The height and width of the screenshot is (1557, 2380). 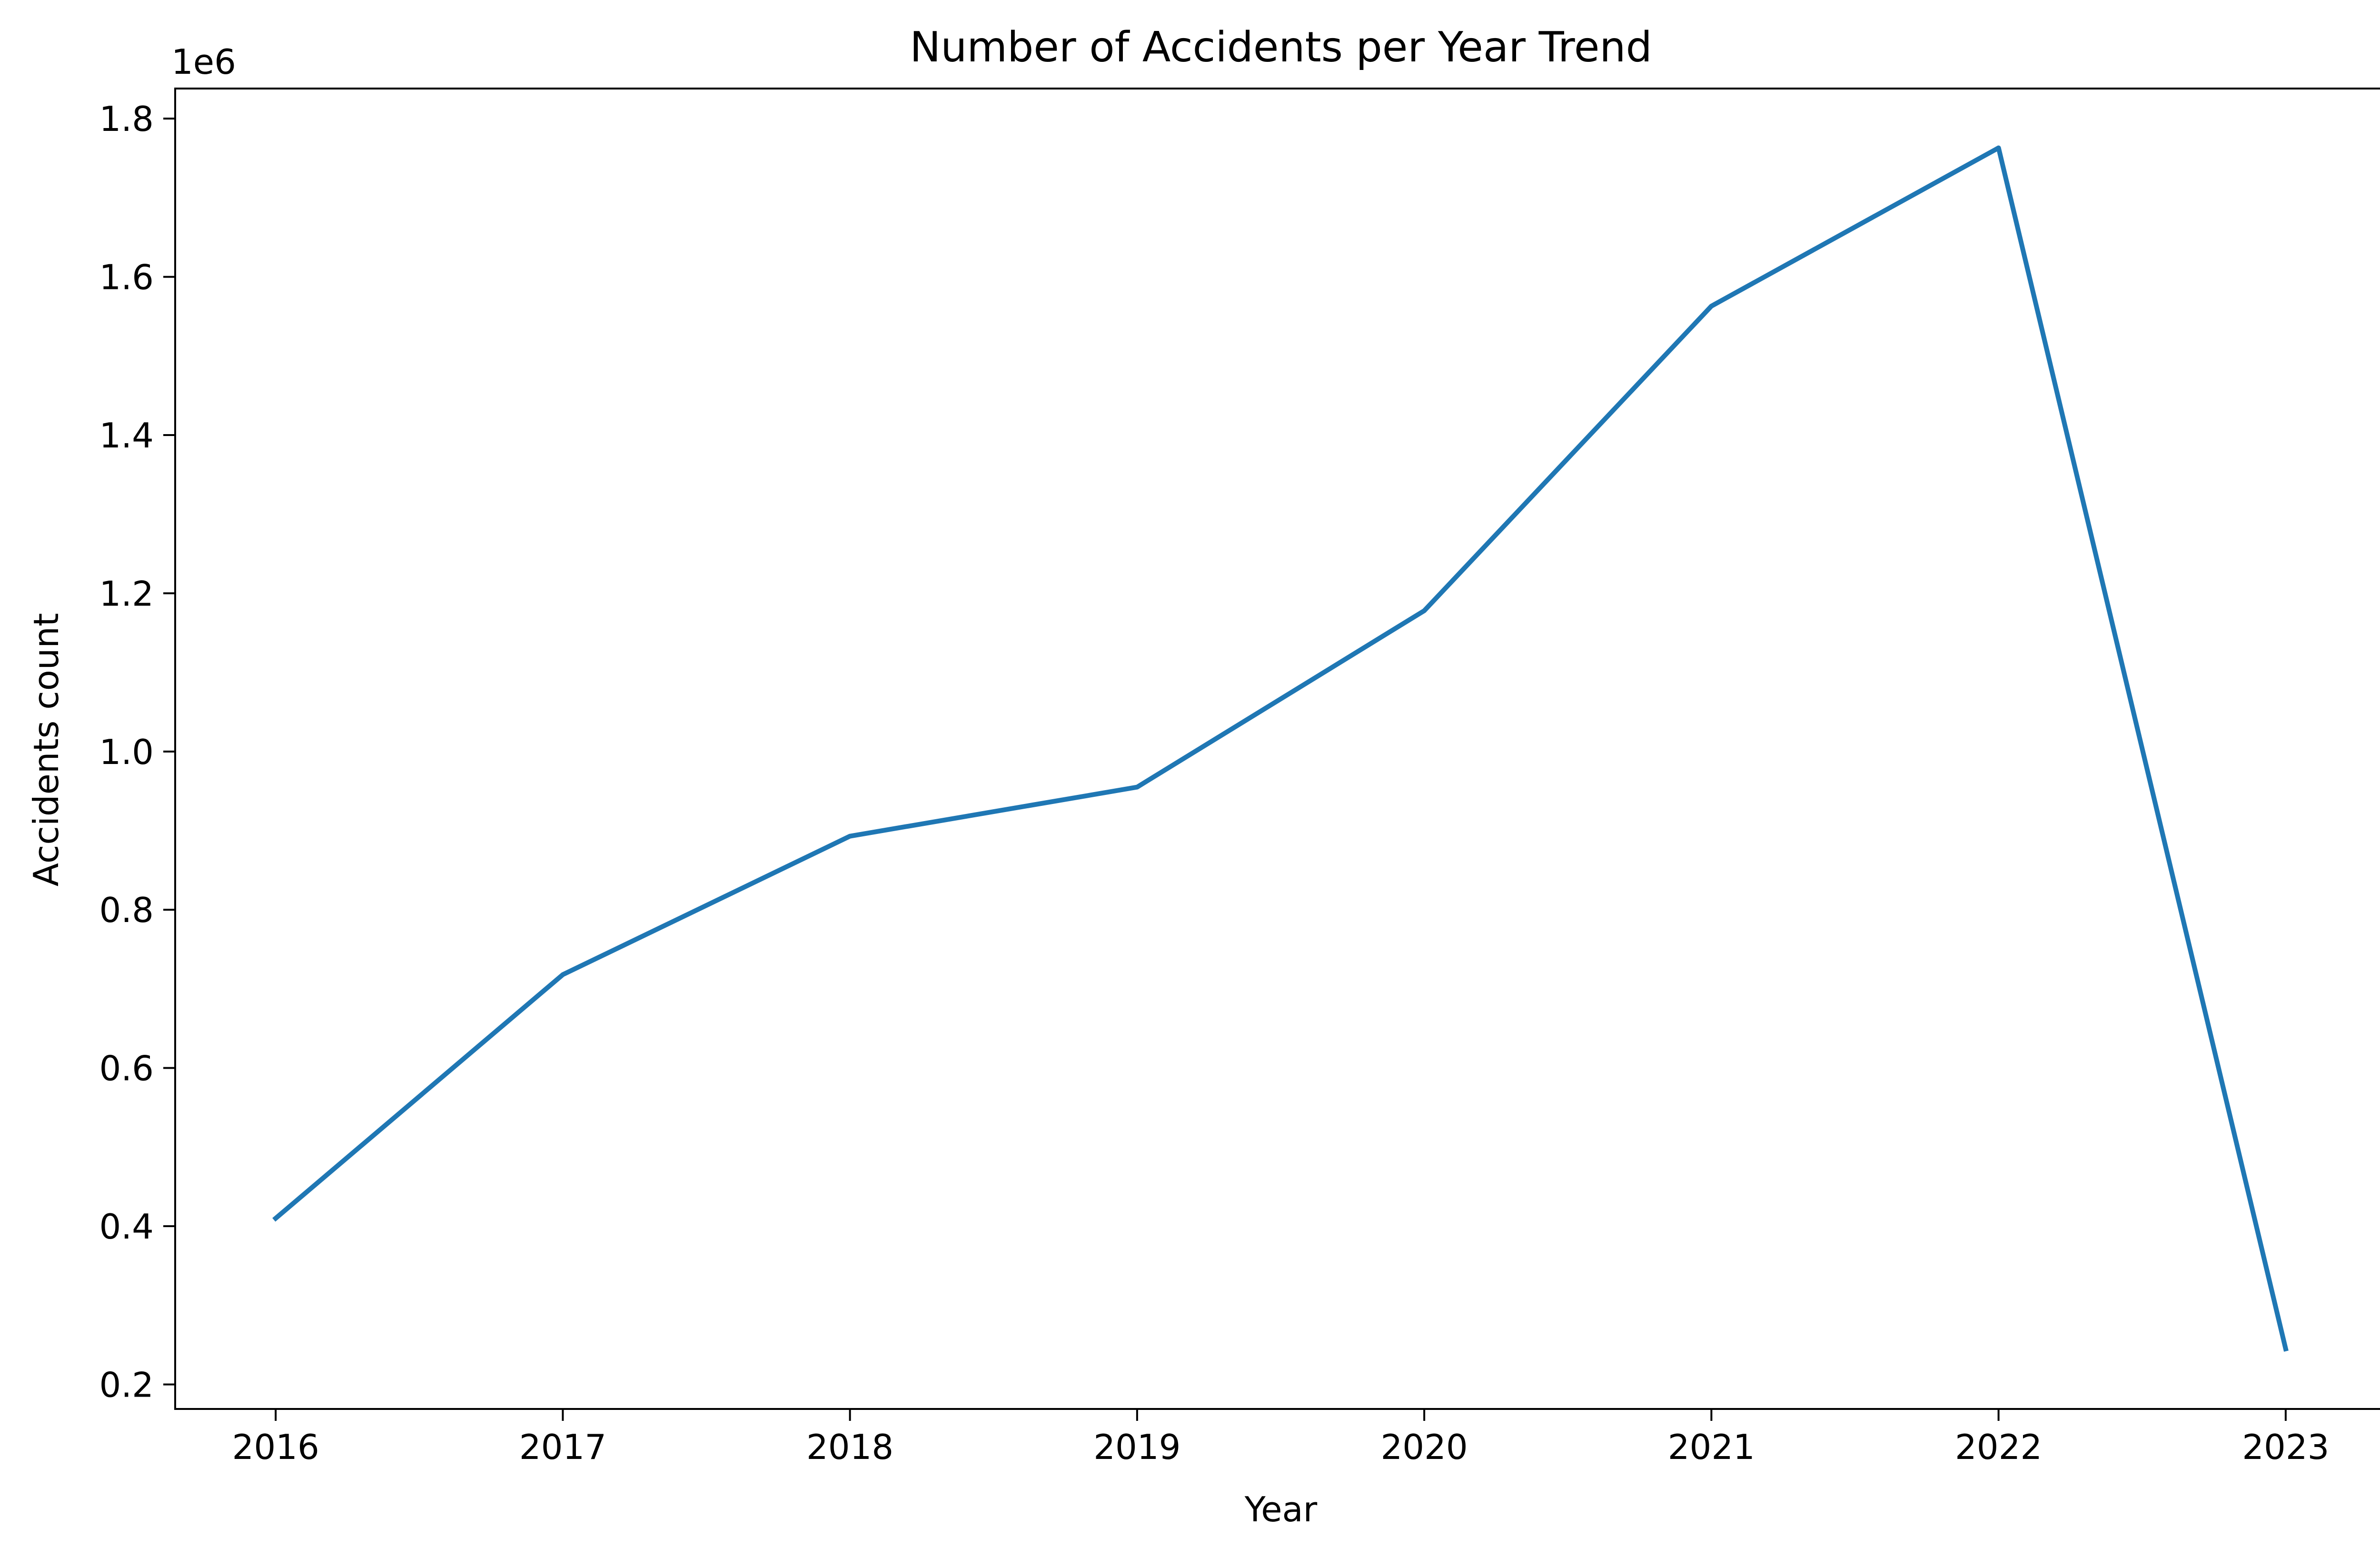 I want to click on y-tick-label-0.6: 0.6, so click(x=126, y=1069).